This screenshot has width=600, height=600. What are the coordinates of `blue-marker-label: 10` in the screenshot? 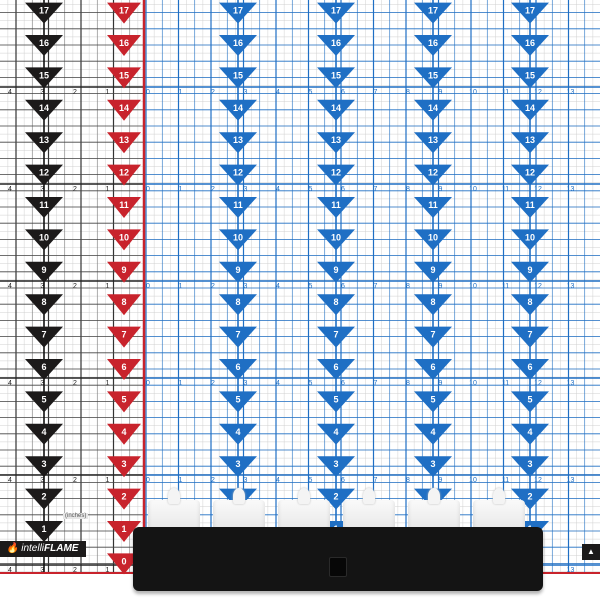 It's located at (336, 237).